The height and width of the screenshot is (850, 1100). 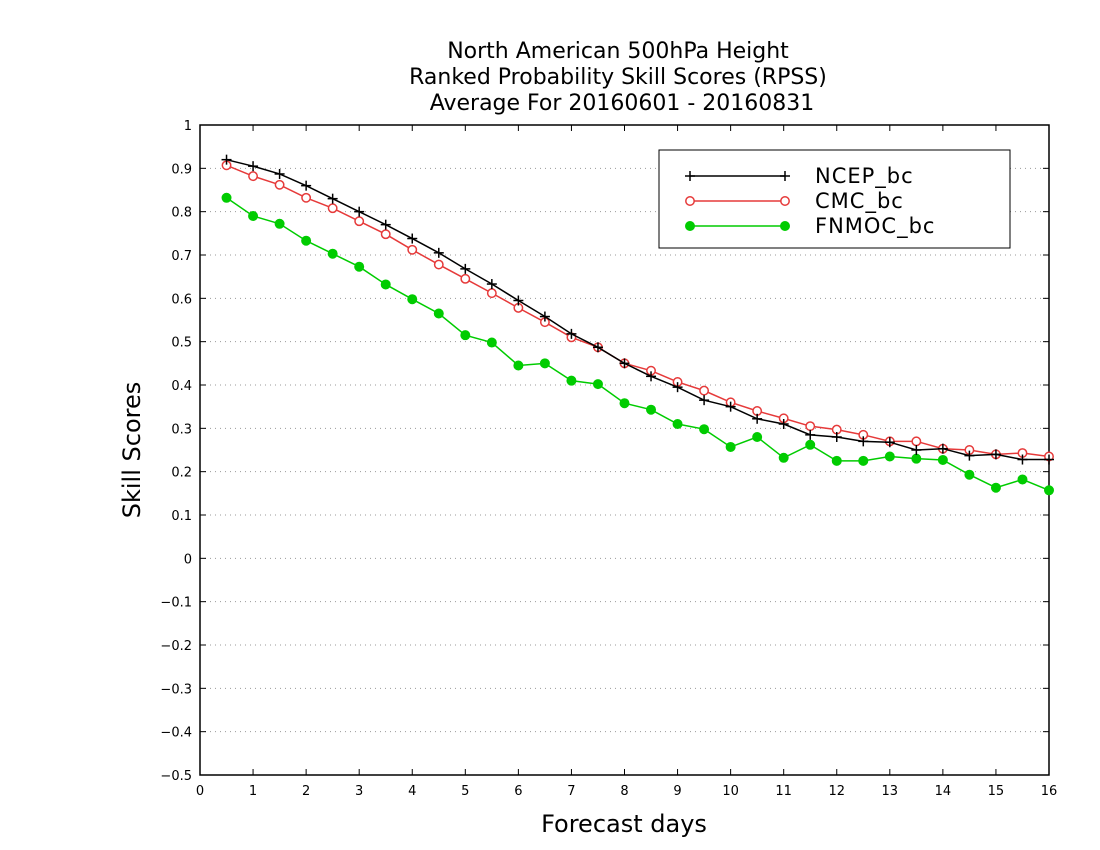 I want to click on y-tick-label: −0.3, so click(x=176, y=689).